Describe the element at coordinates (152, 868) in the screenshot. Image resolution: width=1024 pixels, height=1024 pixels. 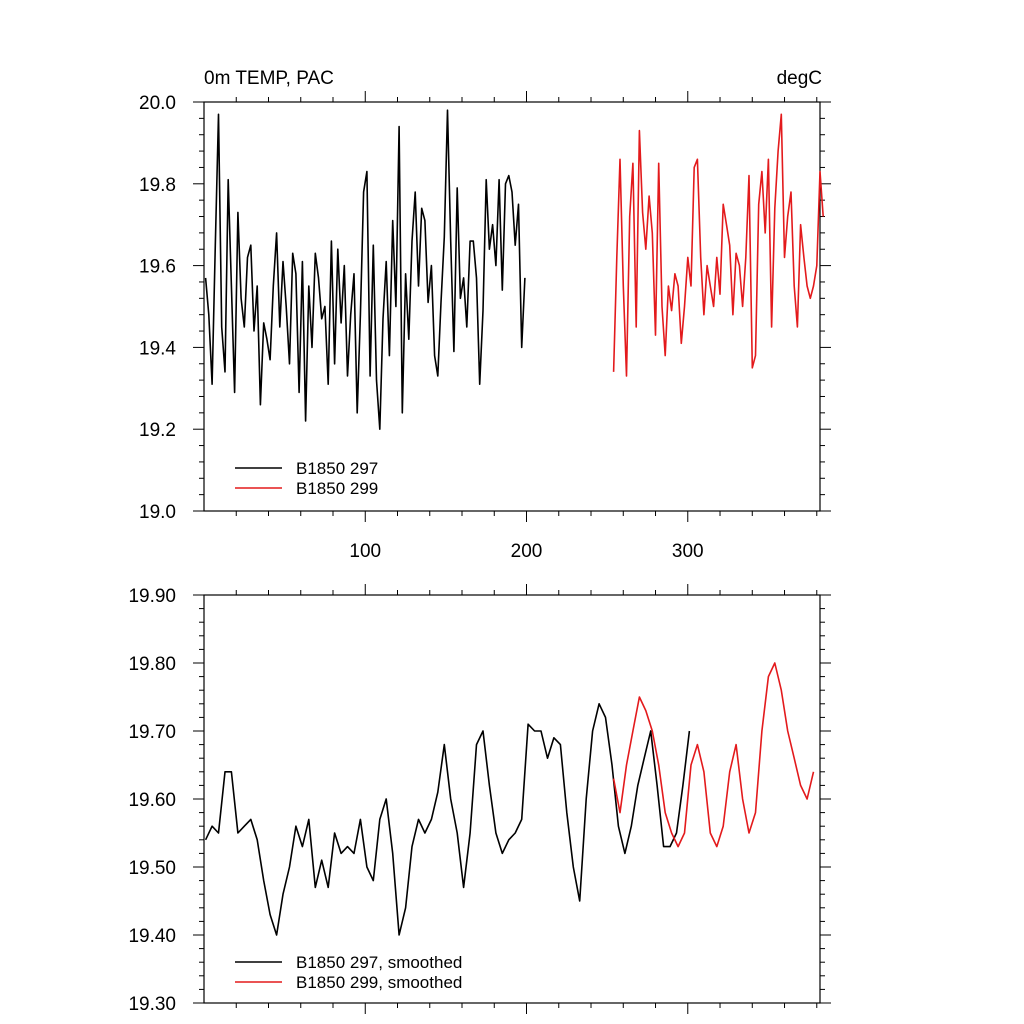
I see `y-tick-label: 19.50` at that location.